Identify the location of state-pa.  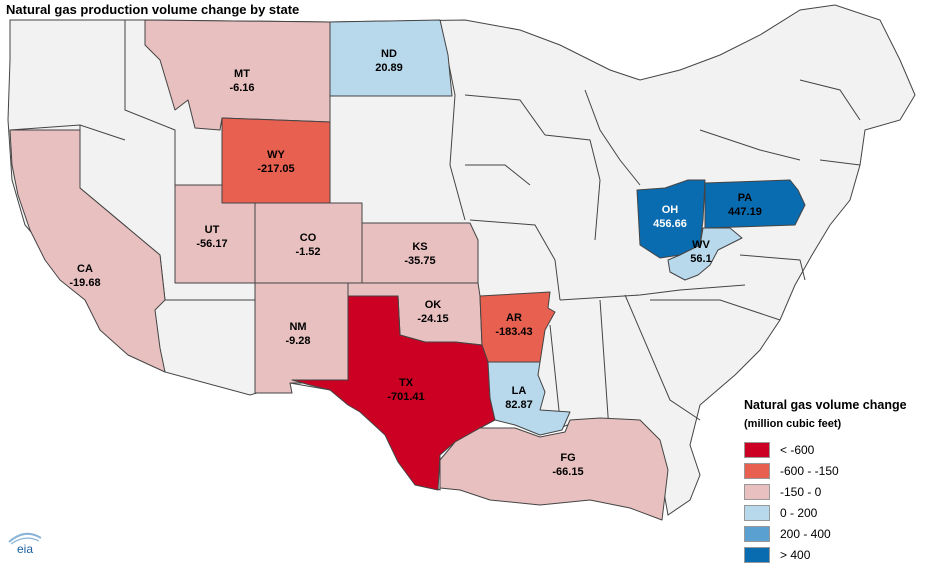
(755, 204).